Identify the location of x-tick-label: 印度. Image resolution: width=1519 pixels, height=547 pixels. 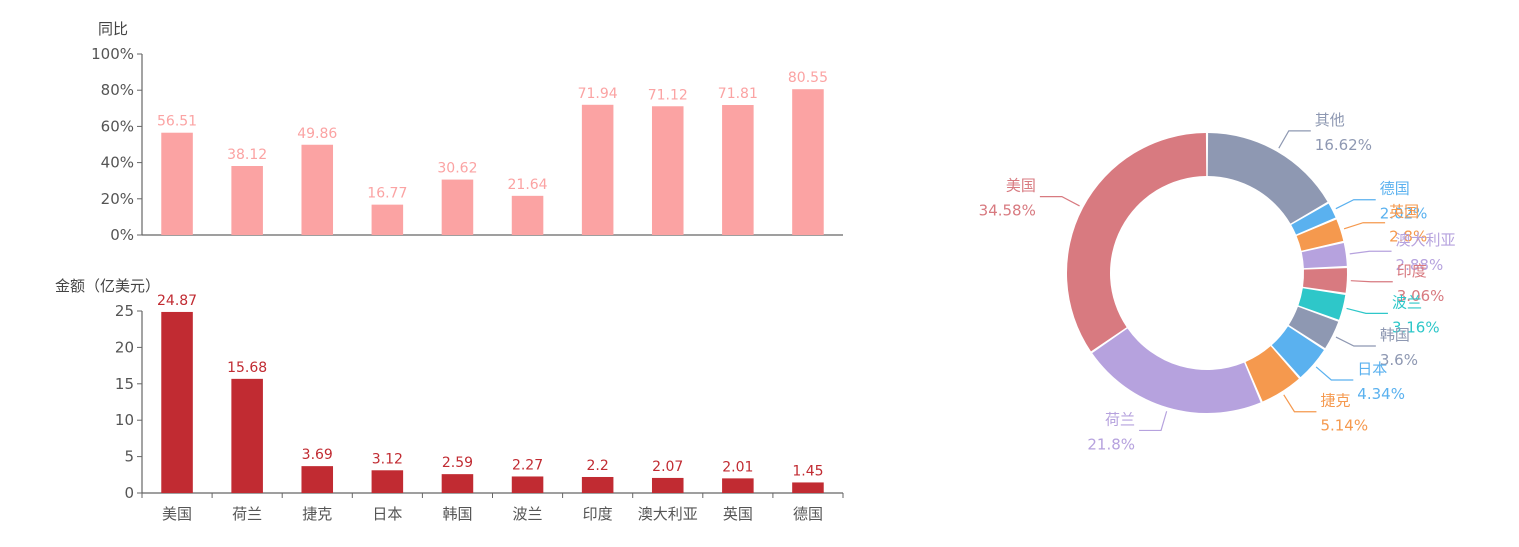
(598, 514).